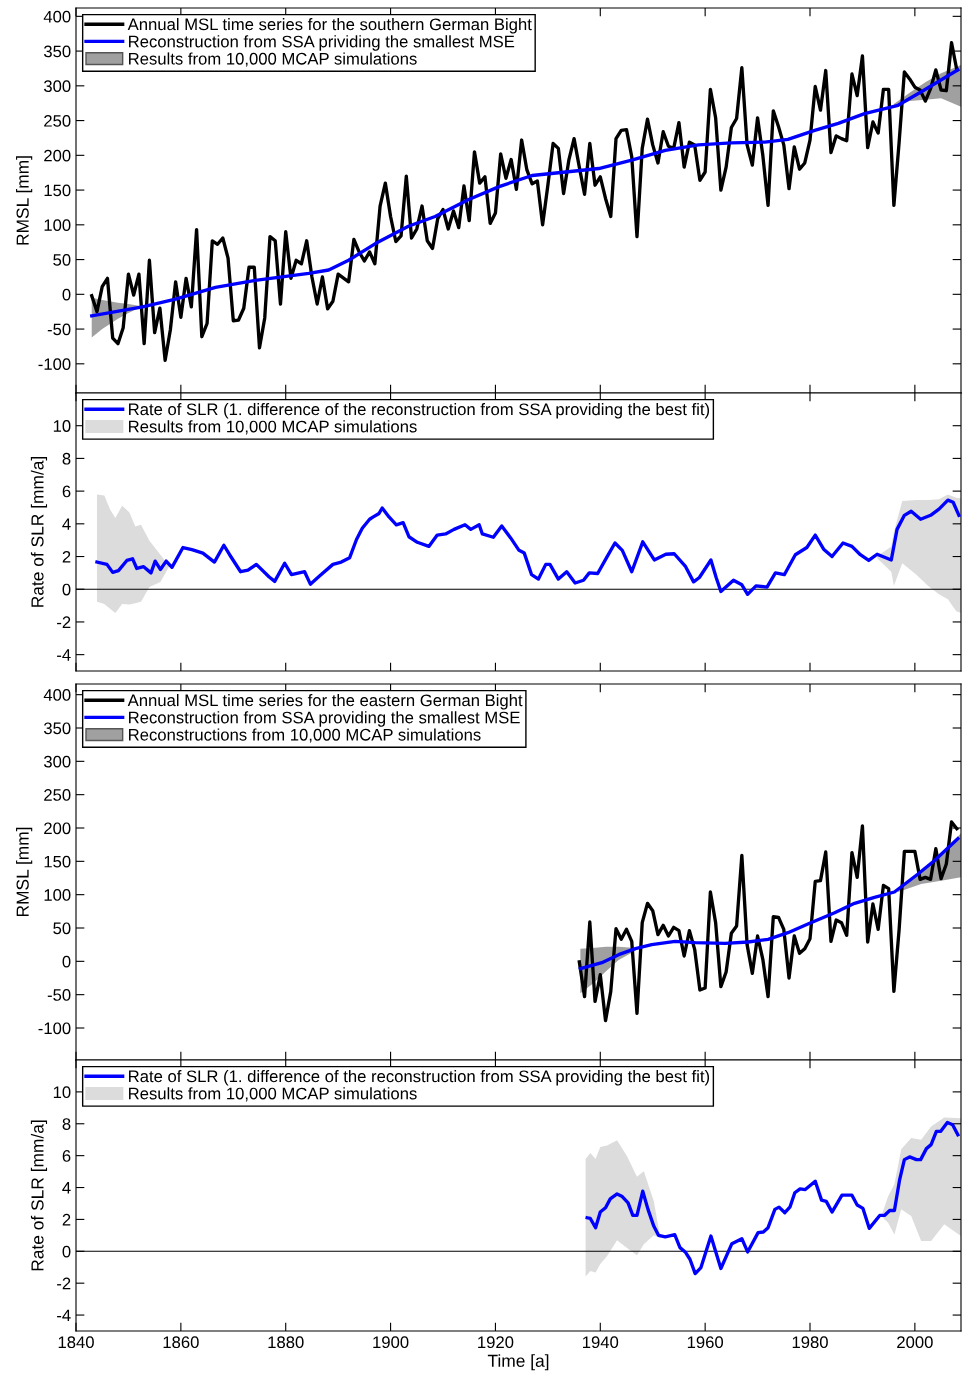  What do you see at coordinates (329, 26) in the screenshot?
I see `legend-label: Annual MSL time series for the southern German Bight` at bounding box center [329, 26].